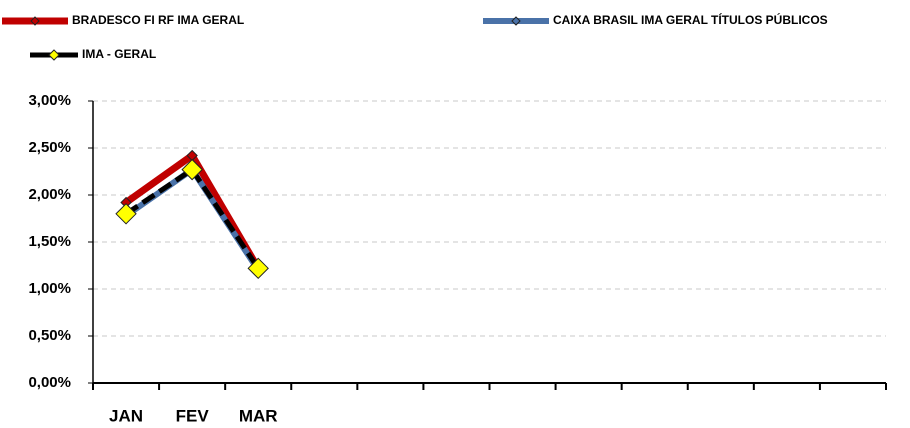 The image size is (910, 428). I want to click on y-tick-label: 0,50%, so click(49, 335).